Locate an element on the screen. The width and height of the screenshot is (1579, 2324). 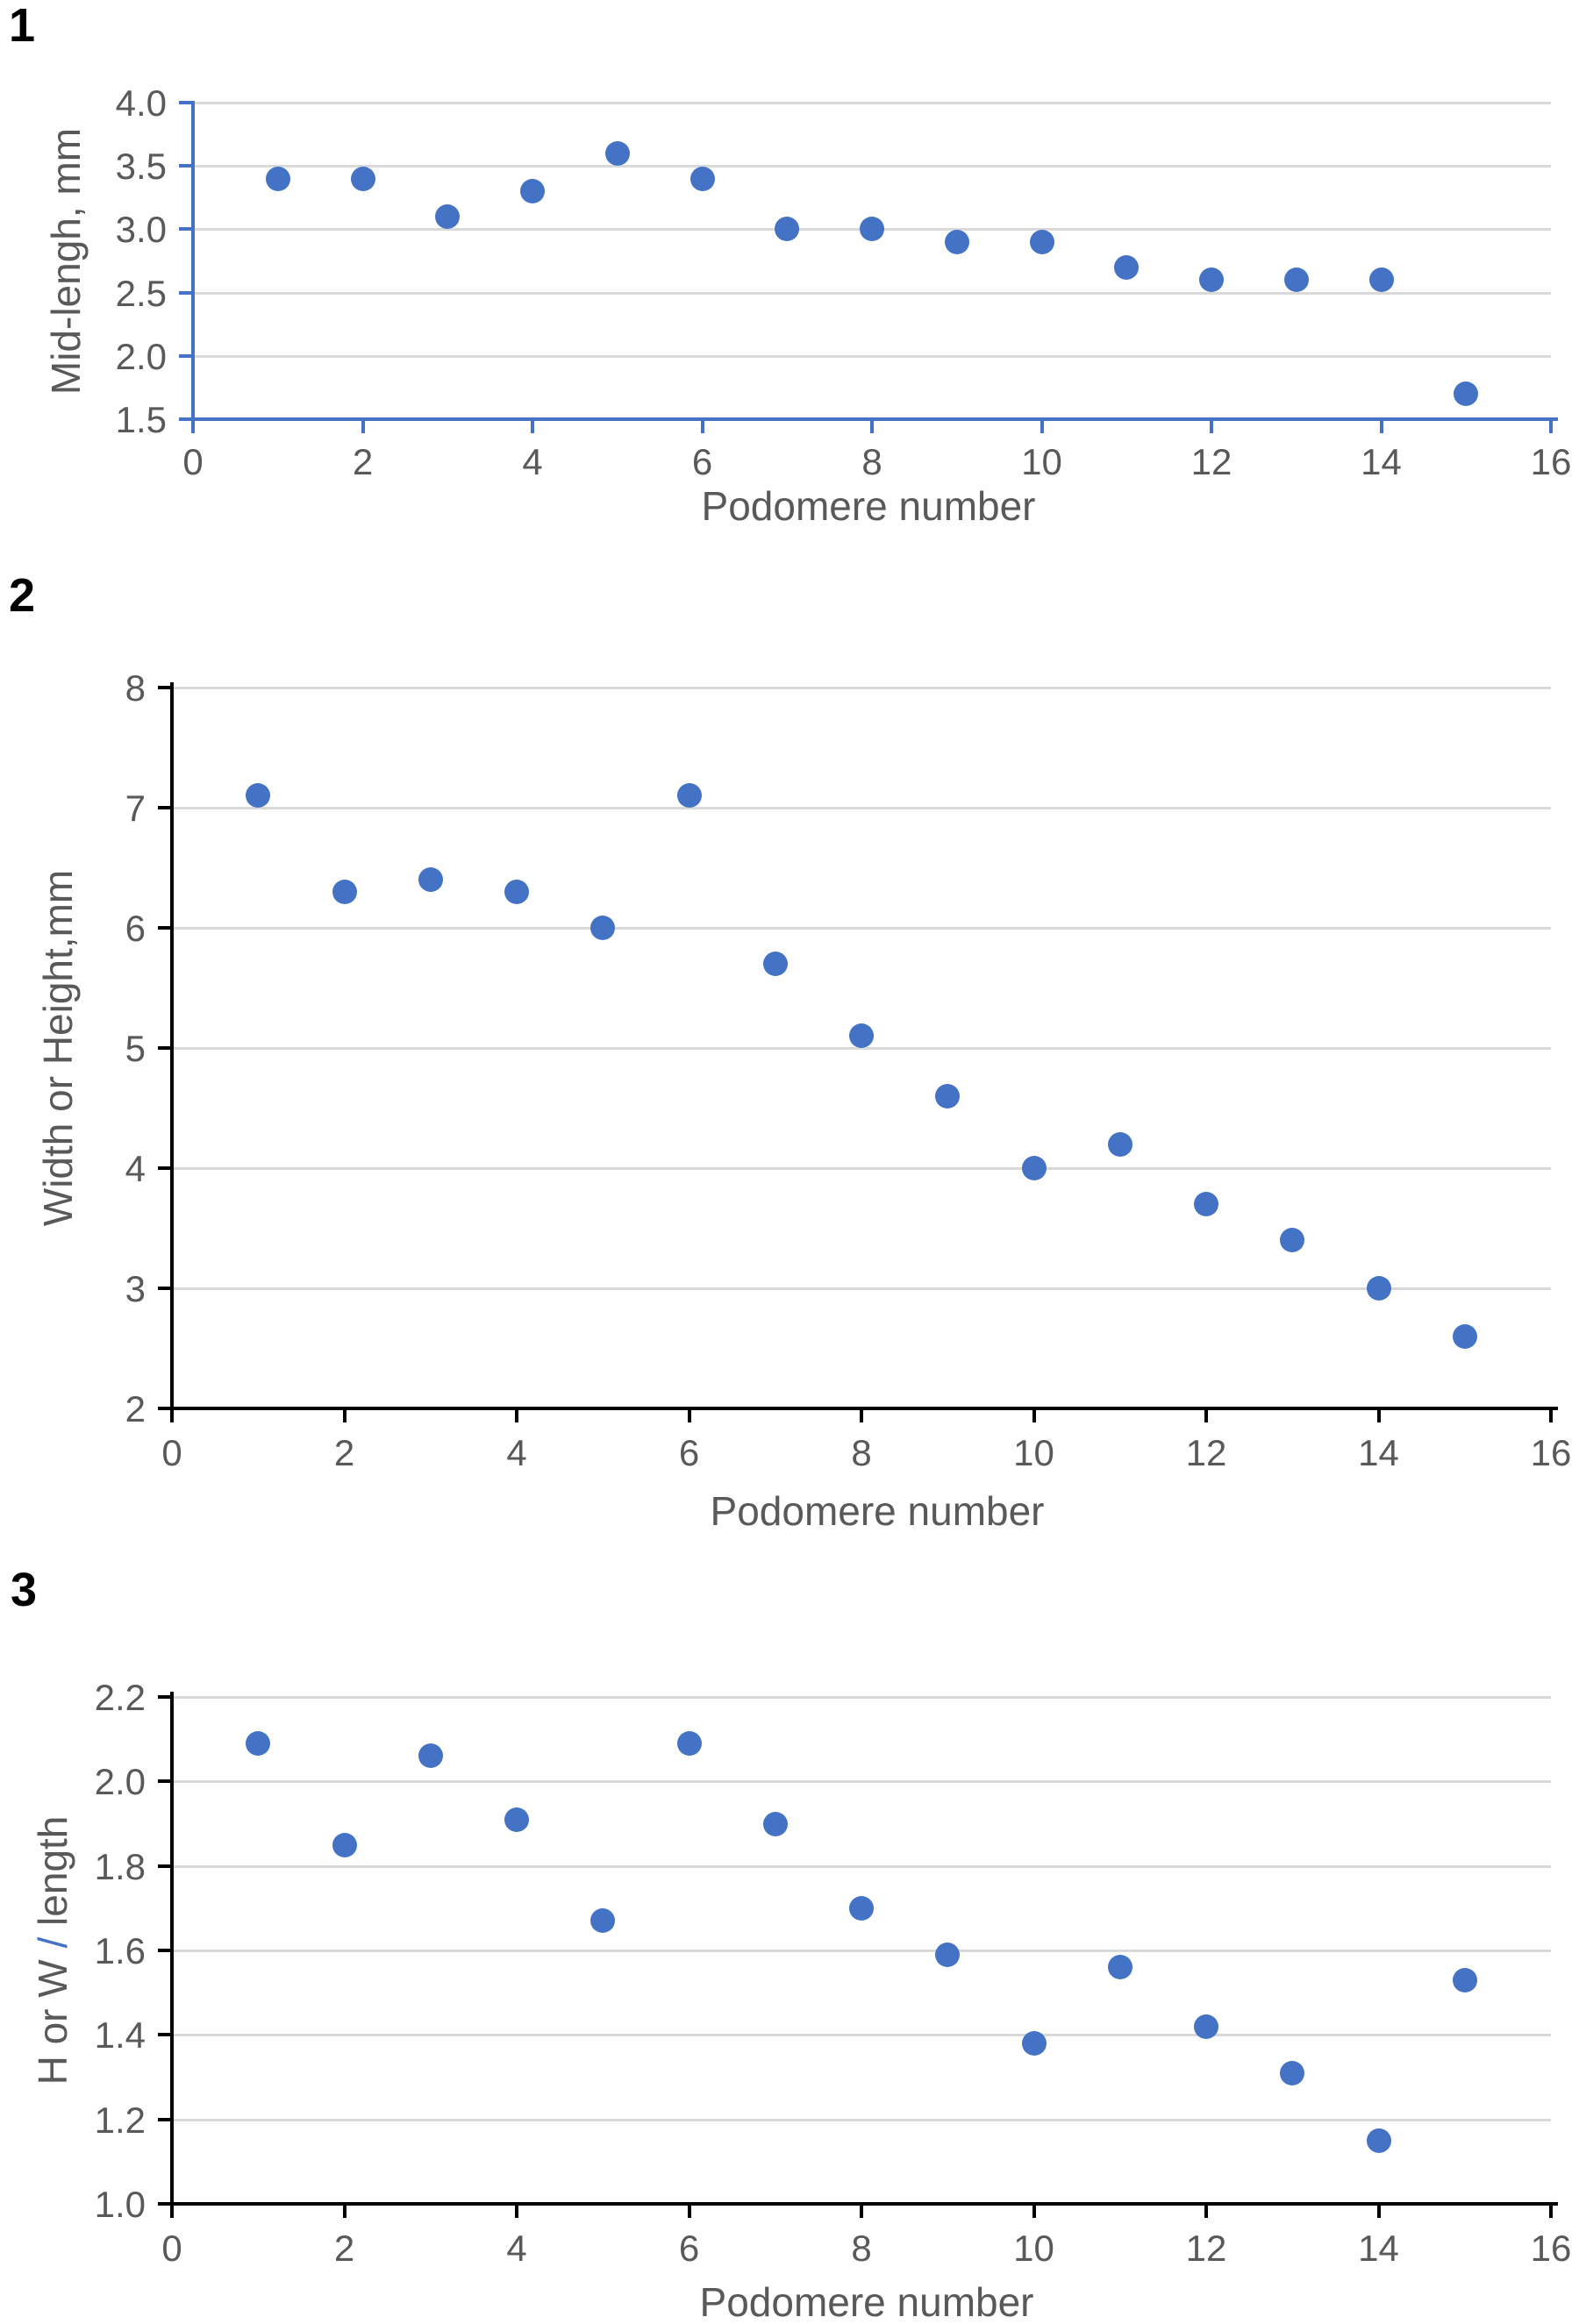
y-tick-label: 2 is located at coordinates (136, 1408).